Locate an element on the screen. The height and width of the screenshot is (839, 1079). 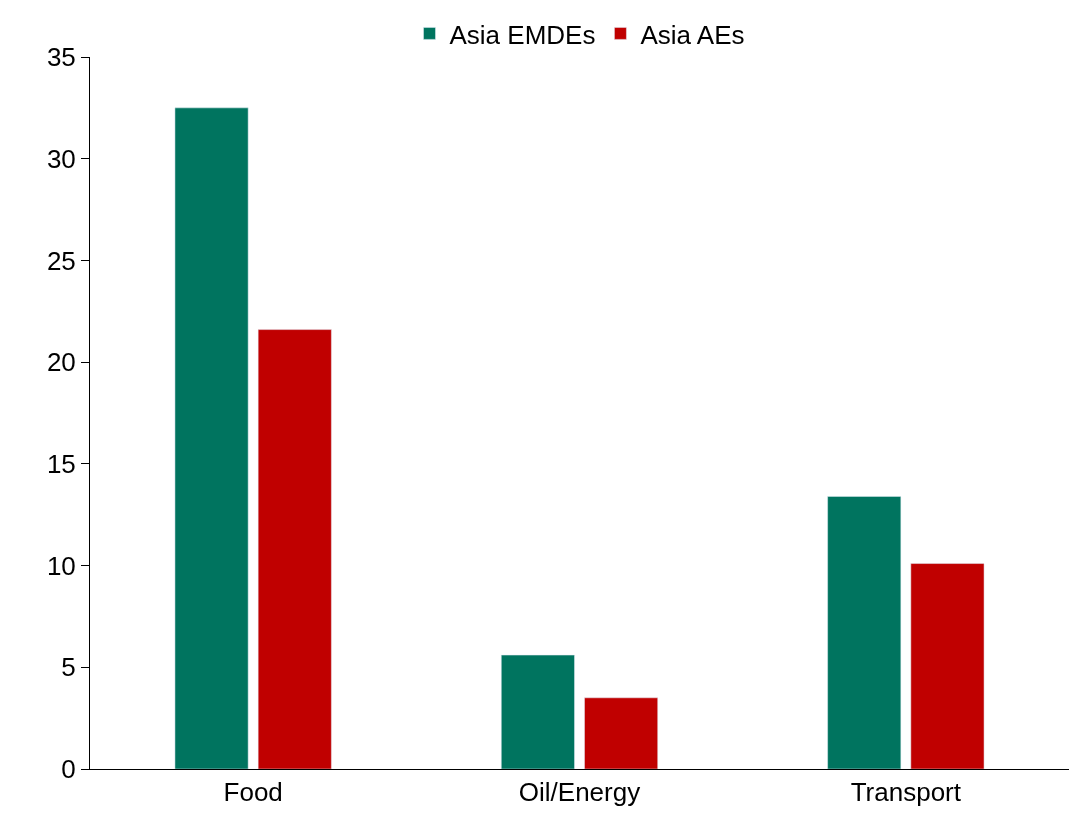
y-tick-label: 0 is located at coordinates (68, 769).